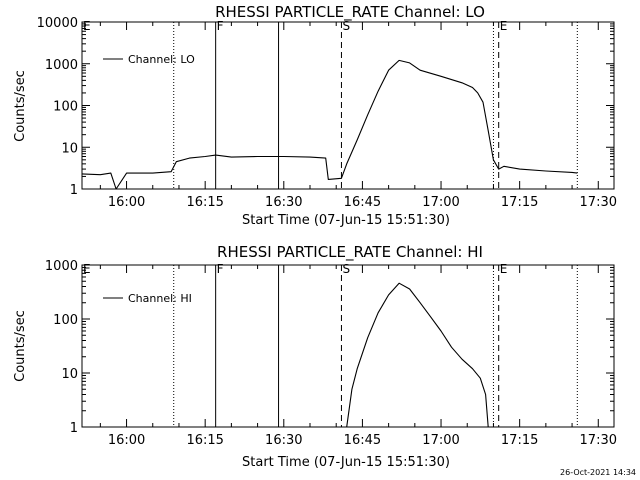 The image size is (640, 480). I want to click on panel-hi-y-tick-label-2: 100, so click(65, 320).